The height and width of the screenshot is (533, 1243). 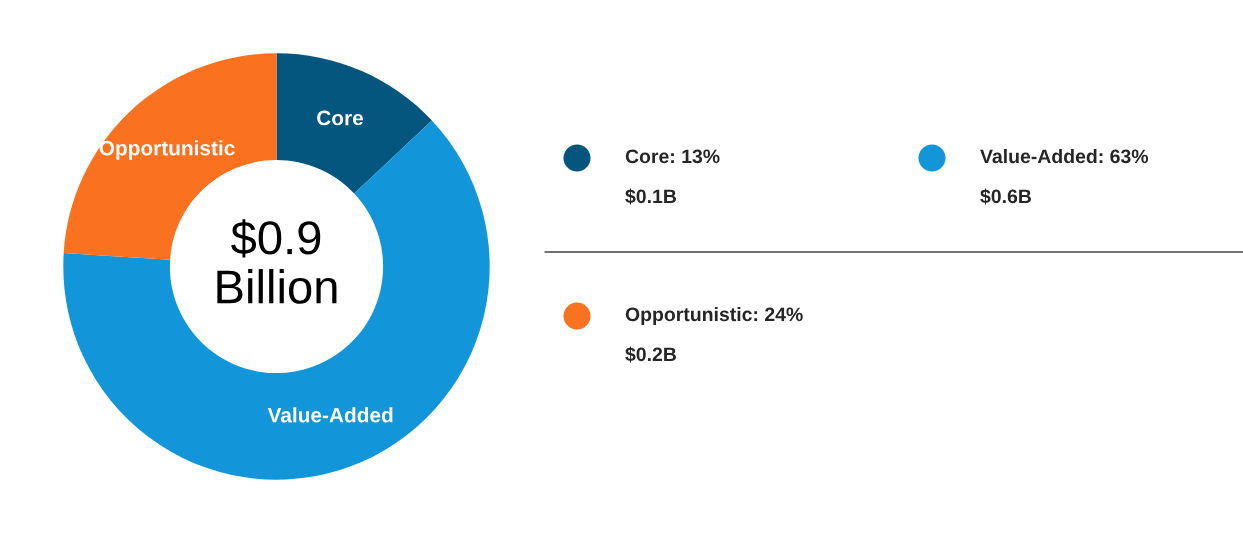 I want to click on text: $0.2B, so click(x=650, y=354).